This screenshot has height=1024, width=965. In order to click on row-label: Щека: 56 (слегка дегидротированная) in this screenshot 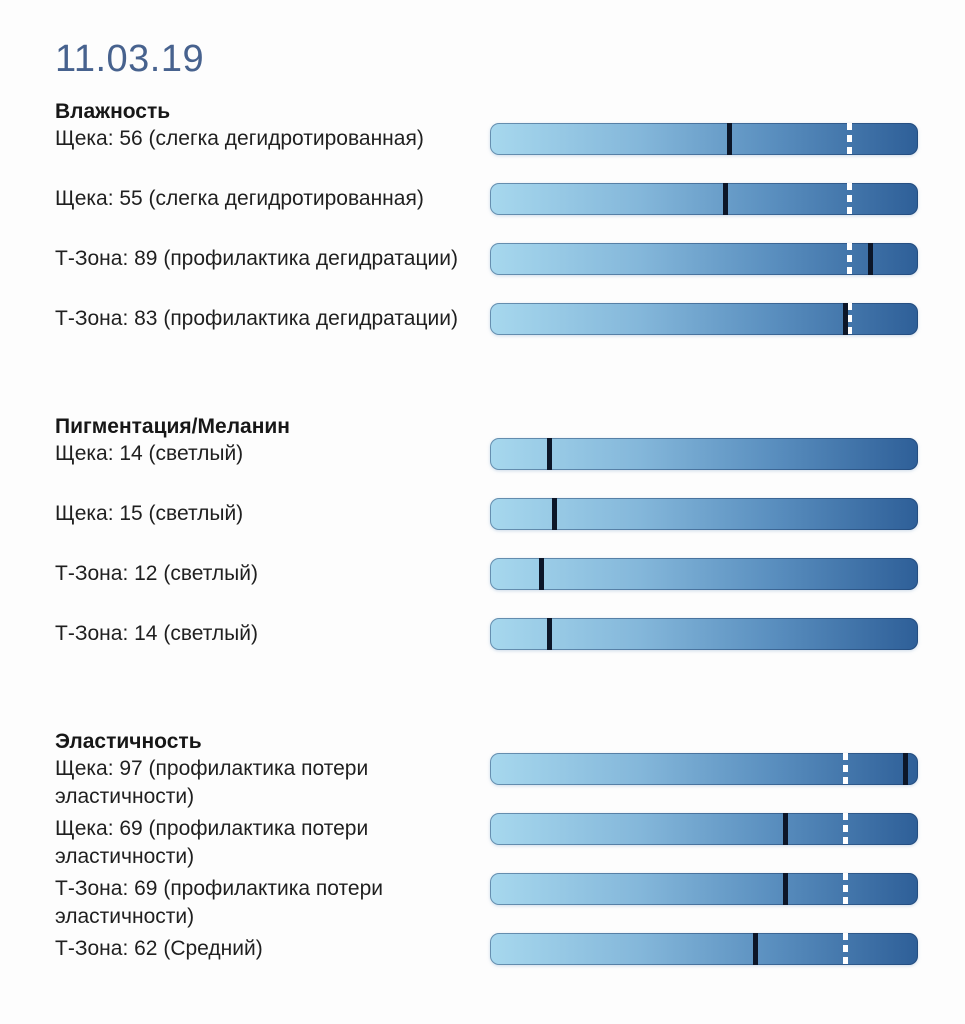, I will do `click(239, 138)`.